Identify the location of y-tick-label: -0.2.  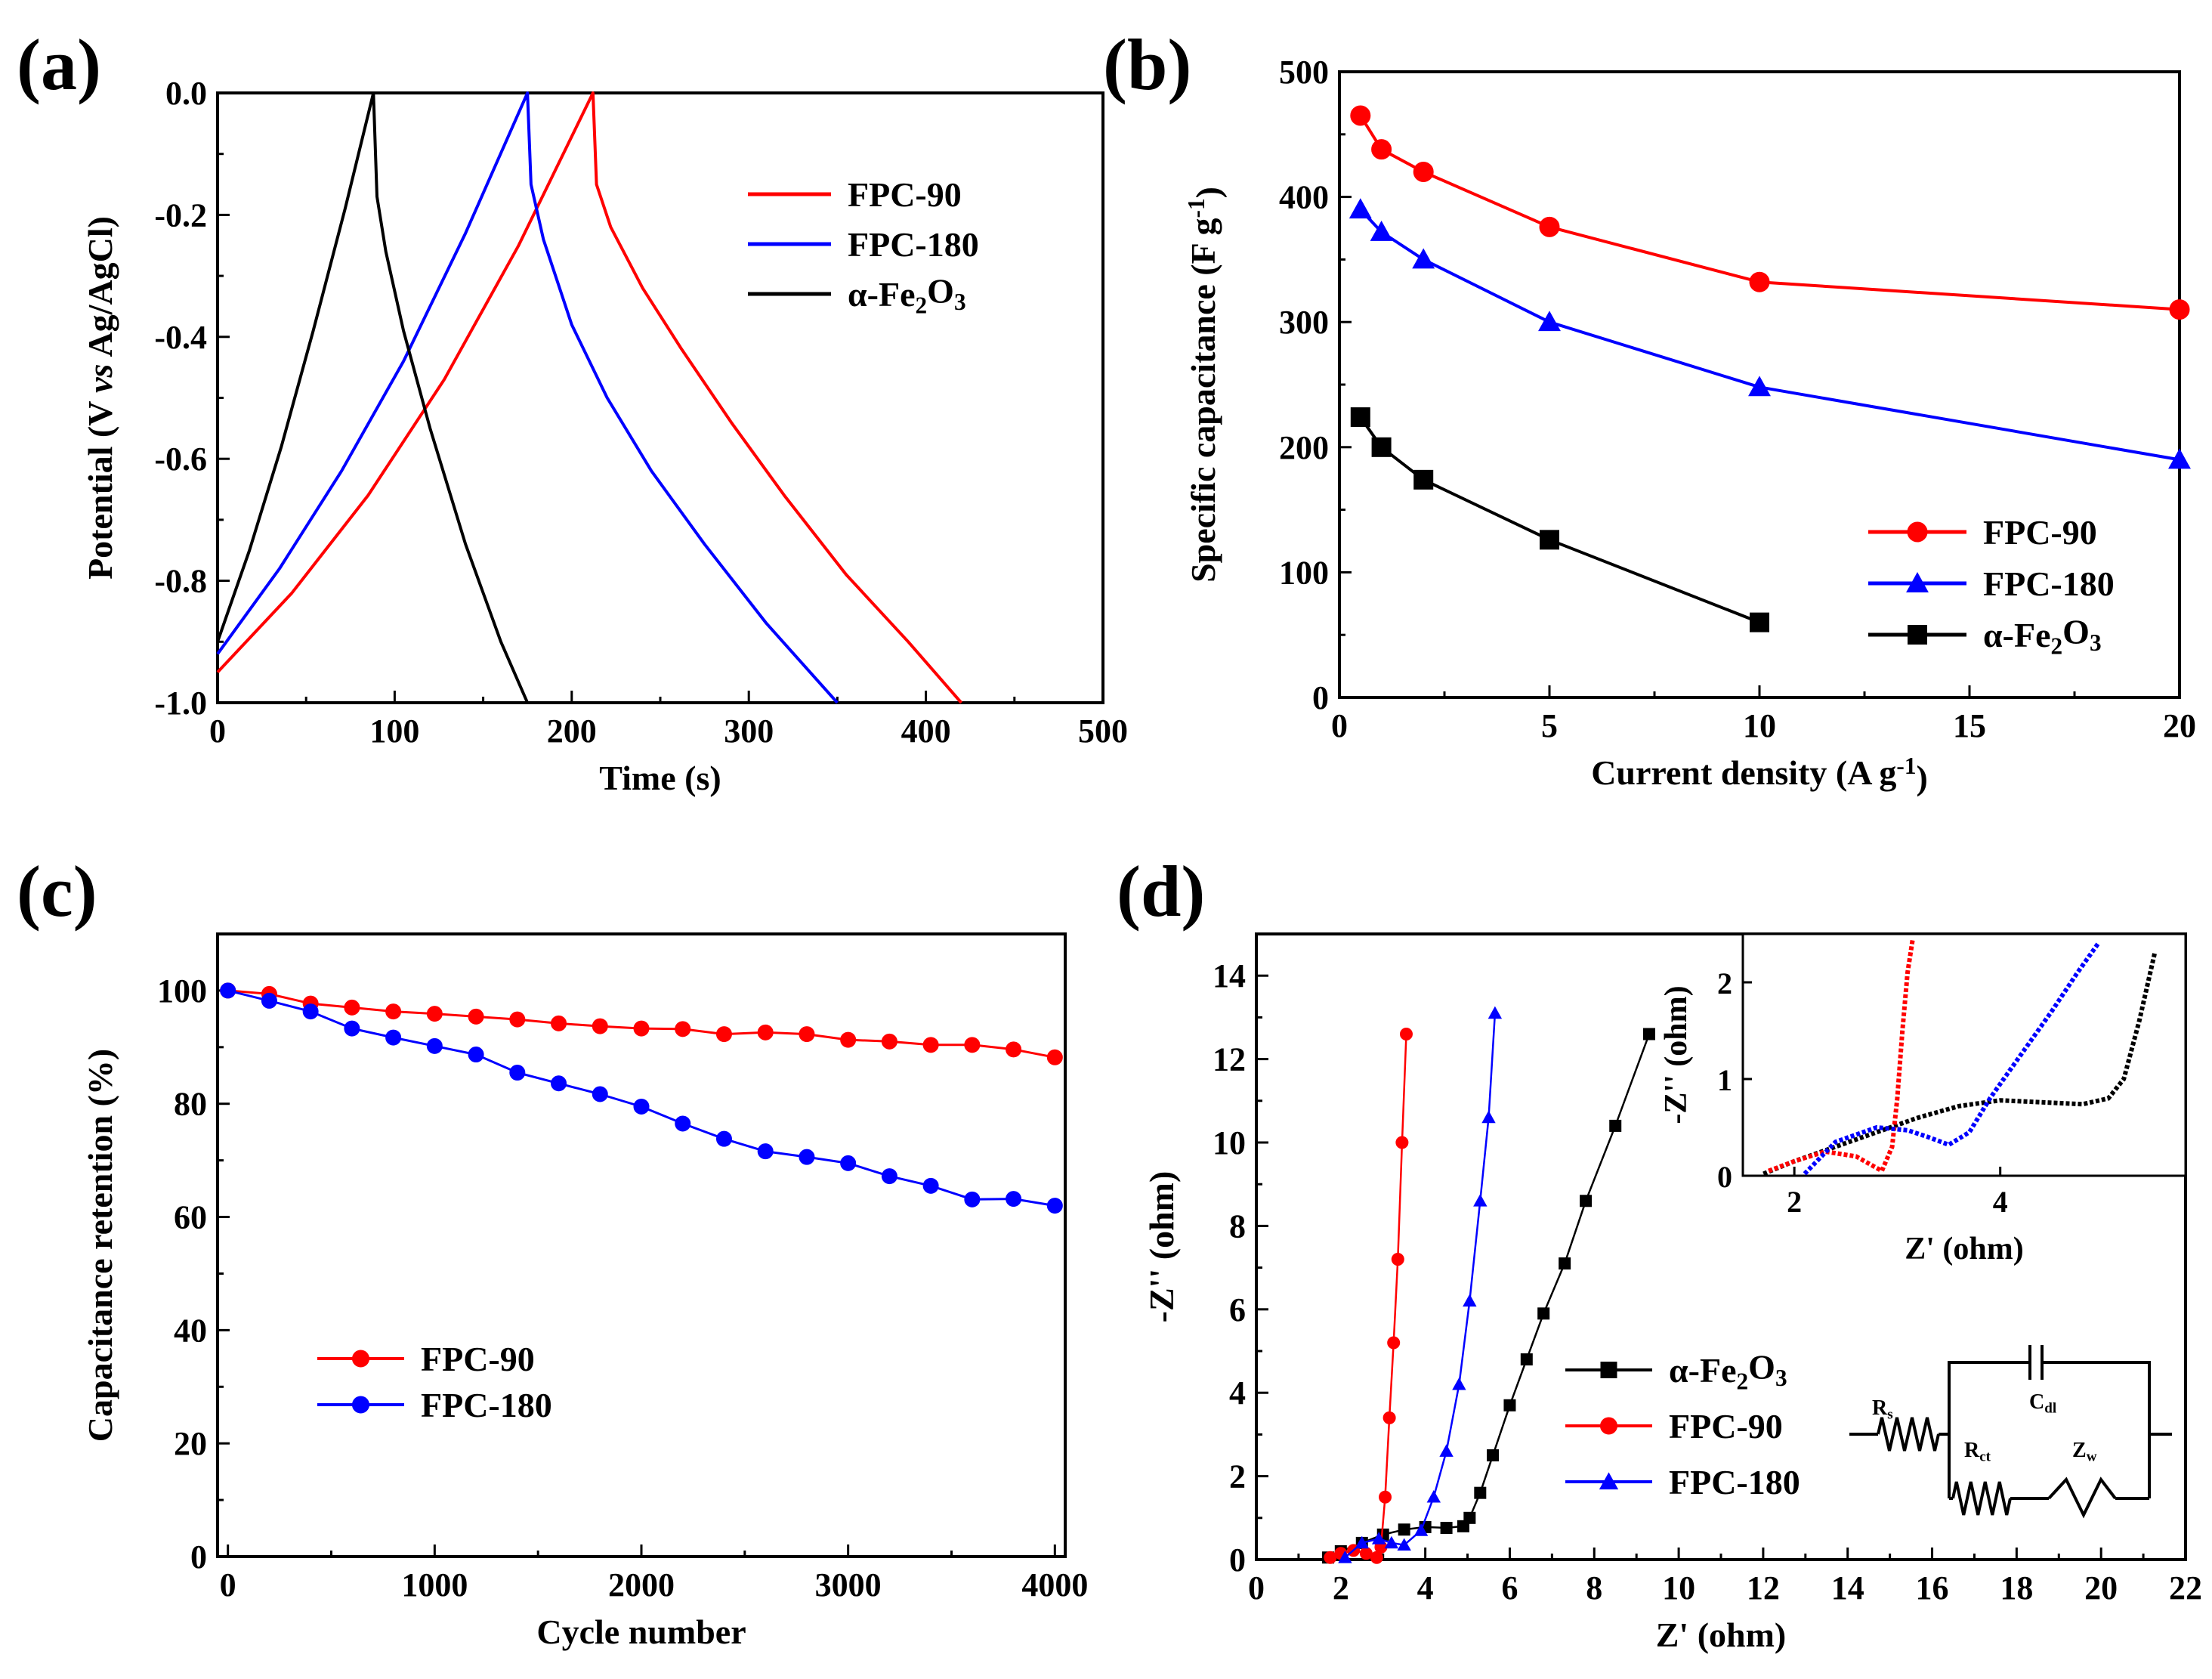
(181, 214).